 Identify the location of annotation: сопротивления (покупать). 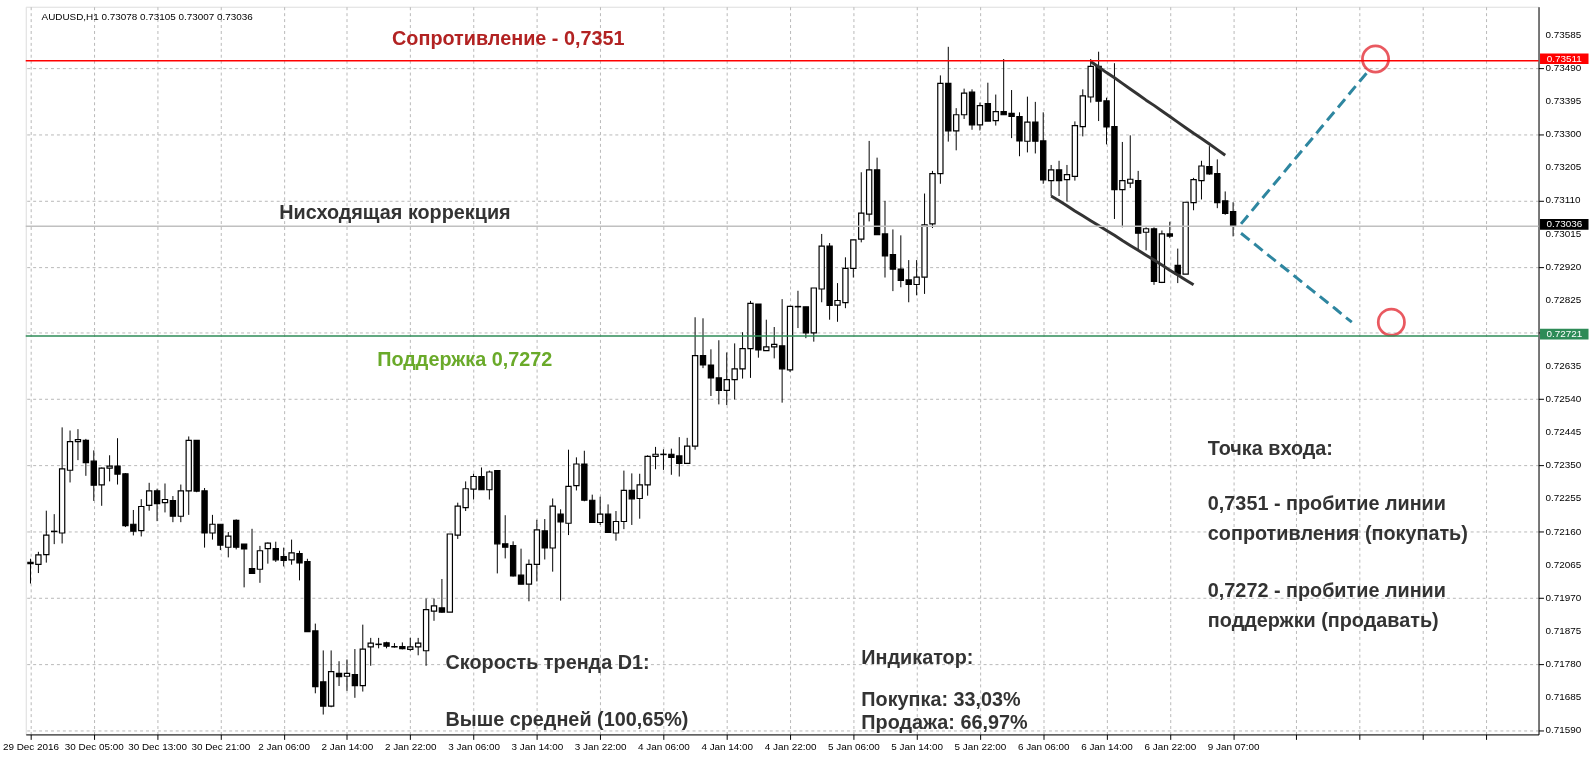
(1337, 533).